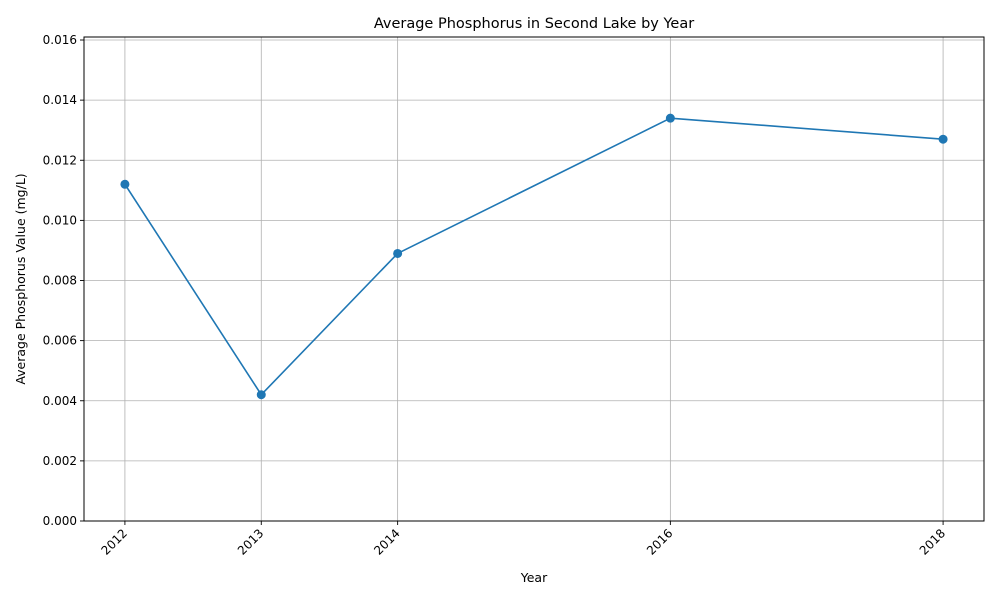 The width and height of the screenshot is (1000, 600). Describe the element at coordinates (534, 577) in the screenshot. I see `x-axis-label: Year` at that location.